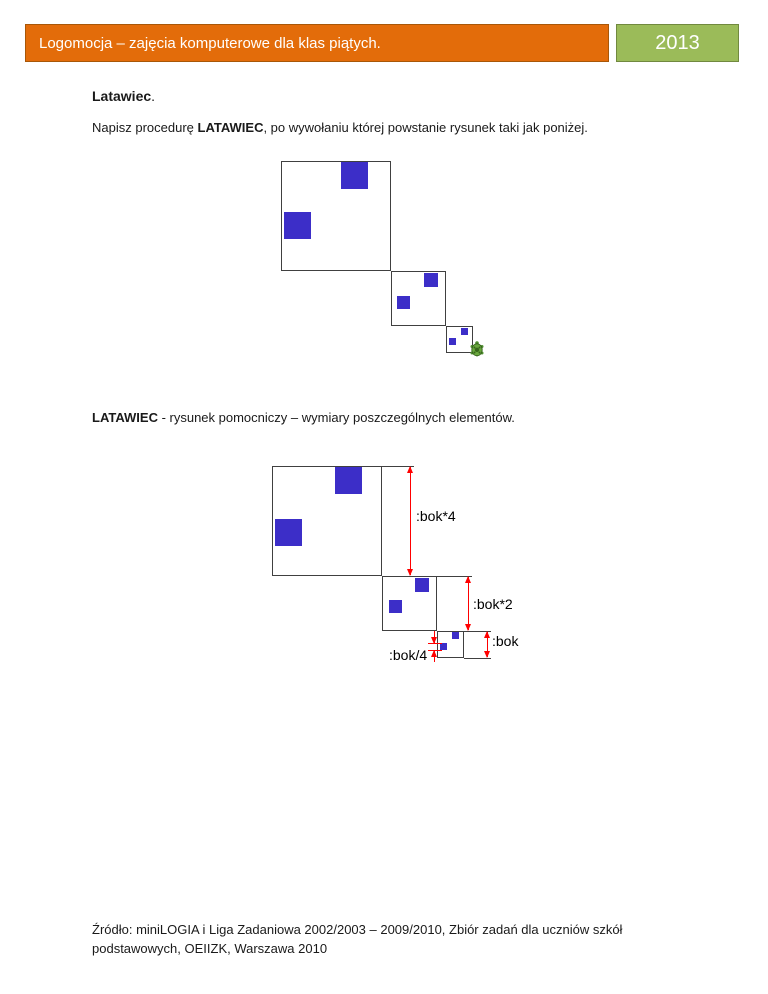 Image resolution: width=768 pixels, height=994 pixels. I want to click on dim-label-bok-quarter: :bok/4, so click(408, 655).